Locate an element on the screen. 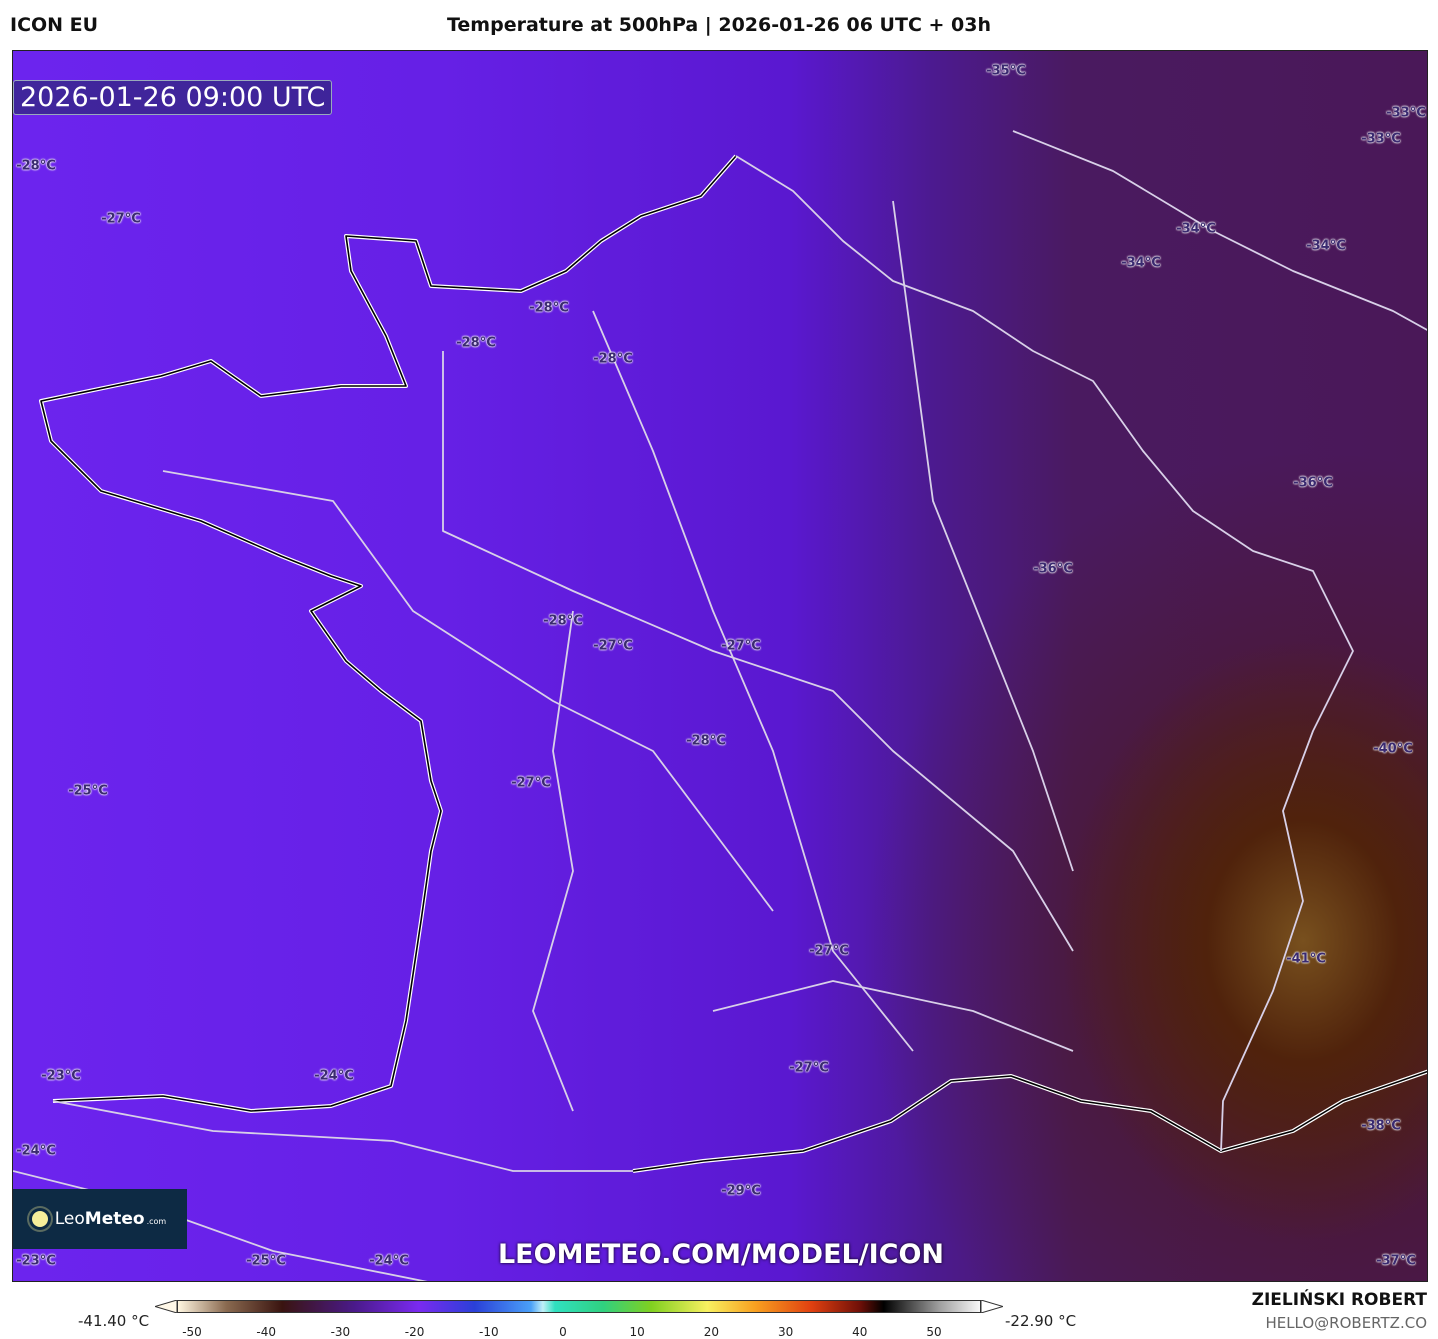  leometeo-logo: Leo Meteo .com is located at coordinates (100, 1219).